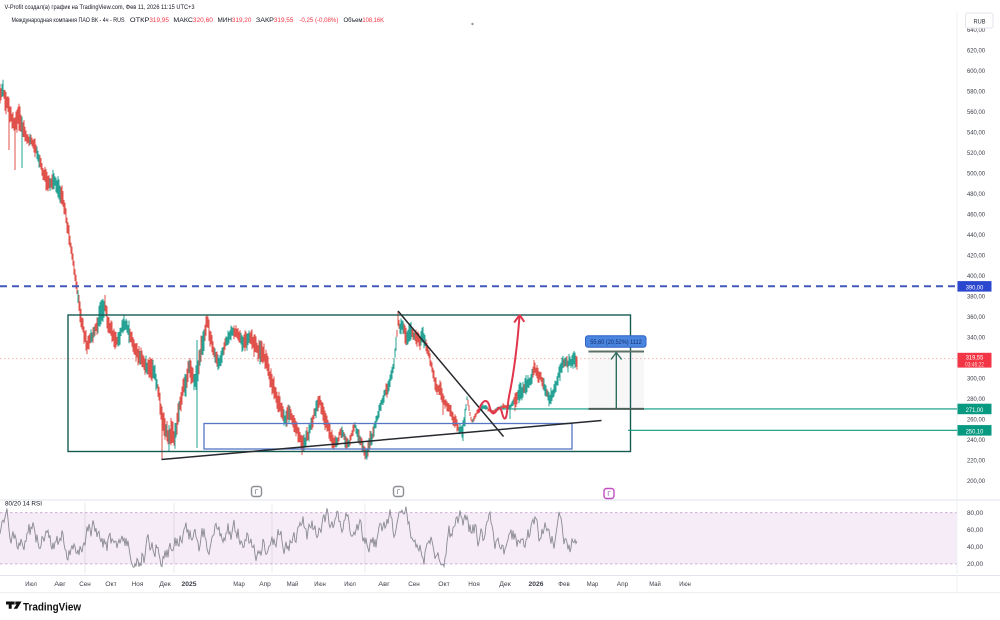 This screenshot has width=1000, height=620. What do you see at coordinates (976, 276) in the screenshot?
I see `svg-text: 400,00` at bounding box center [976, 276].